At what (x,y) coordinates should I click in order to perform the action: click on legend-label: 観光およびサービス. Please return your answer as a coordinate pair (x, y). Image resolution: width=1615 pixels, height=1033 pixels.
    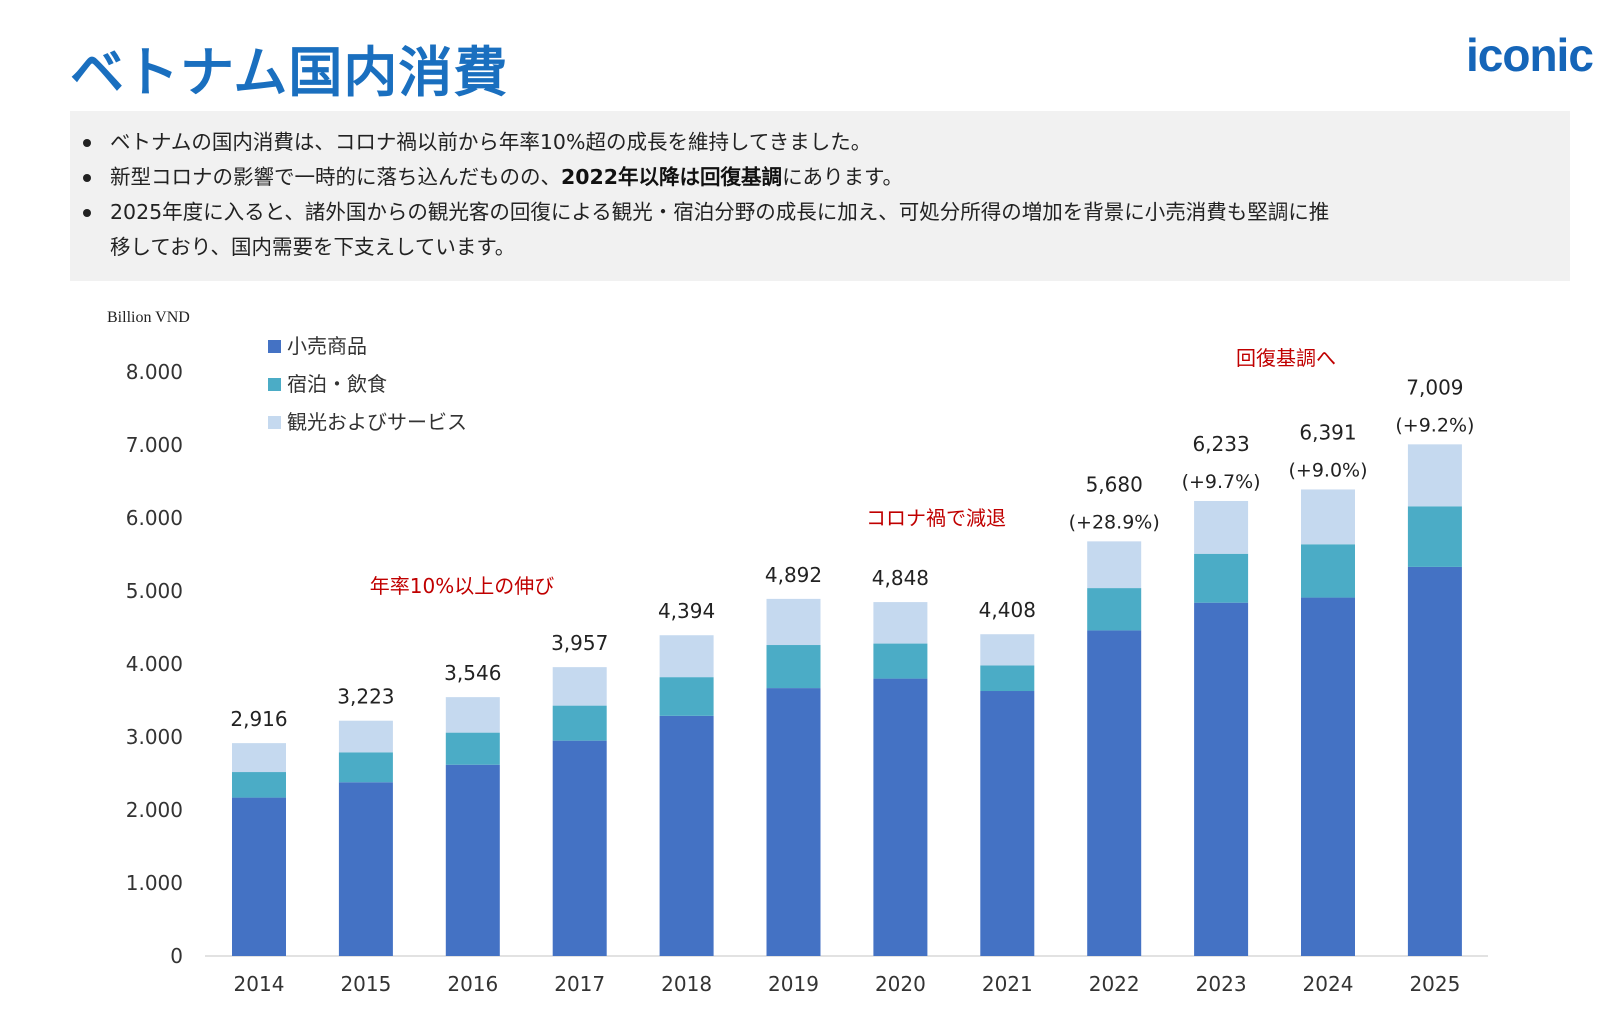
    Looking at the image, I should click on (377, 422).